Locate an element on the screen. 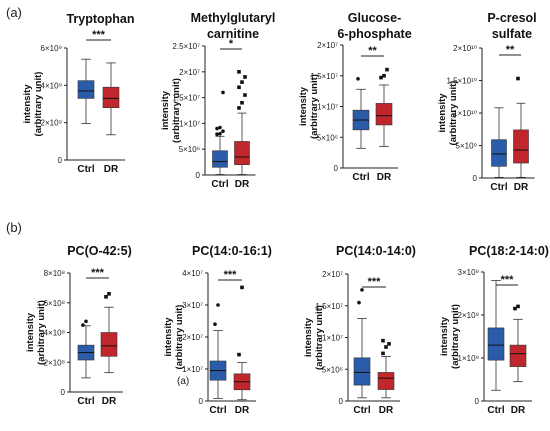  chart-1-title-line-1: Tryptophan is located at coordinates (100, 19).